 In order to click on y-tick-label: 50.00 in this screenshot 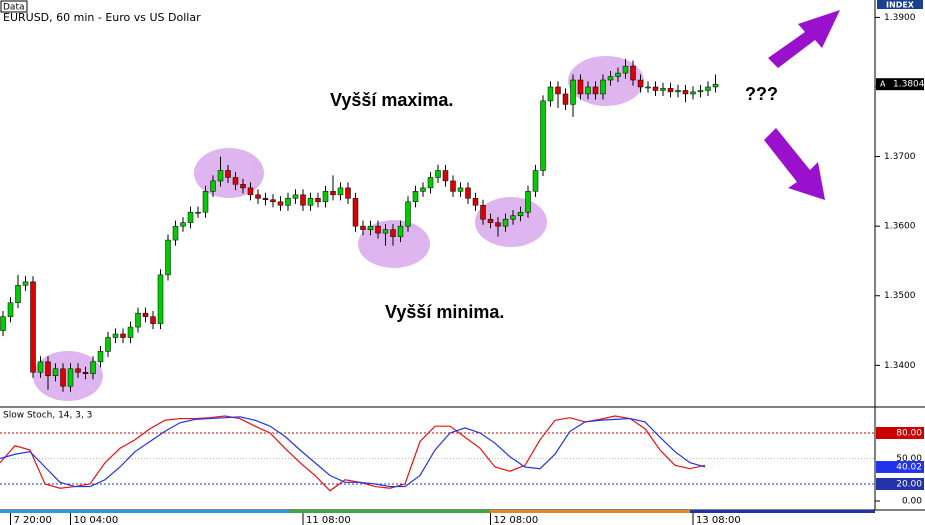, I will do `click(909, 459)`.